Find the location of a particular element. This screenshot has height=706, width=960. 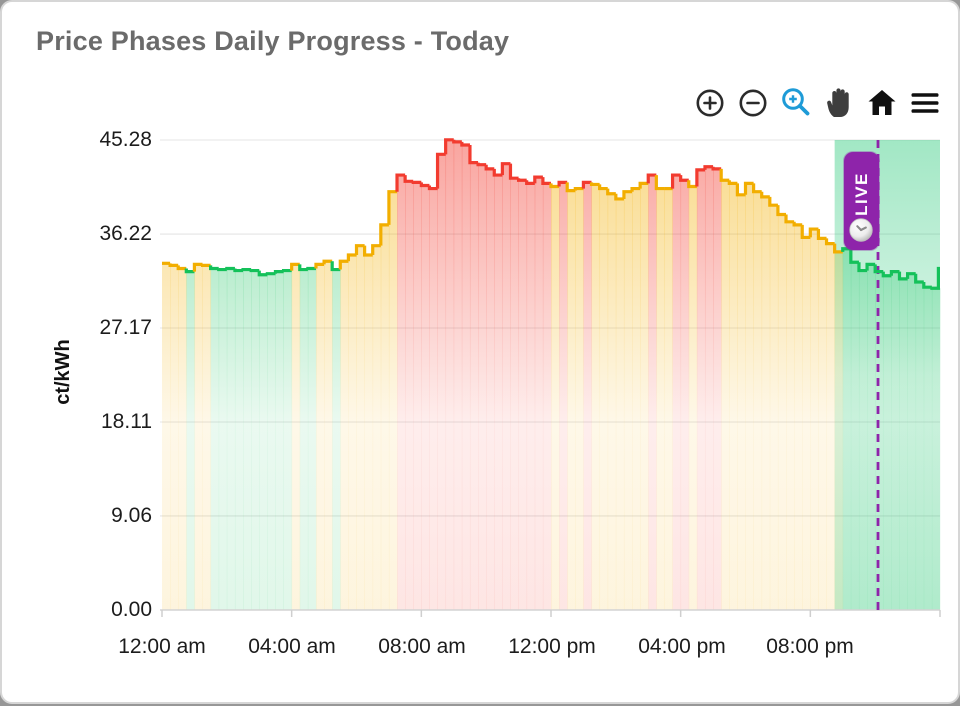

x-tick-label: 04:00 am is located at coordinates (292, 647).